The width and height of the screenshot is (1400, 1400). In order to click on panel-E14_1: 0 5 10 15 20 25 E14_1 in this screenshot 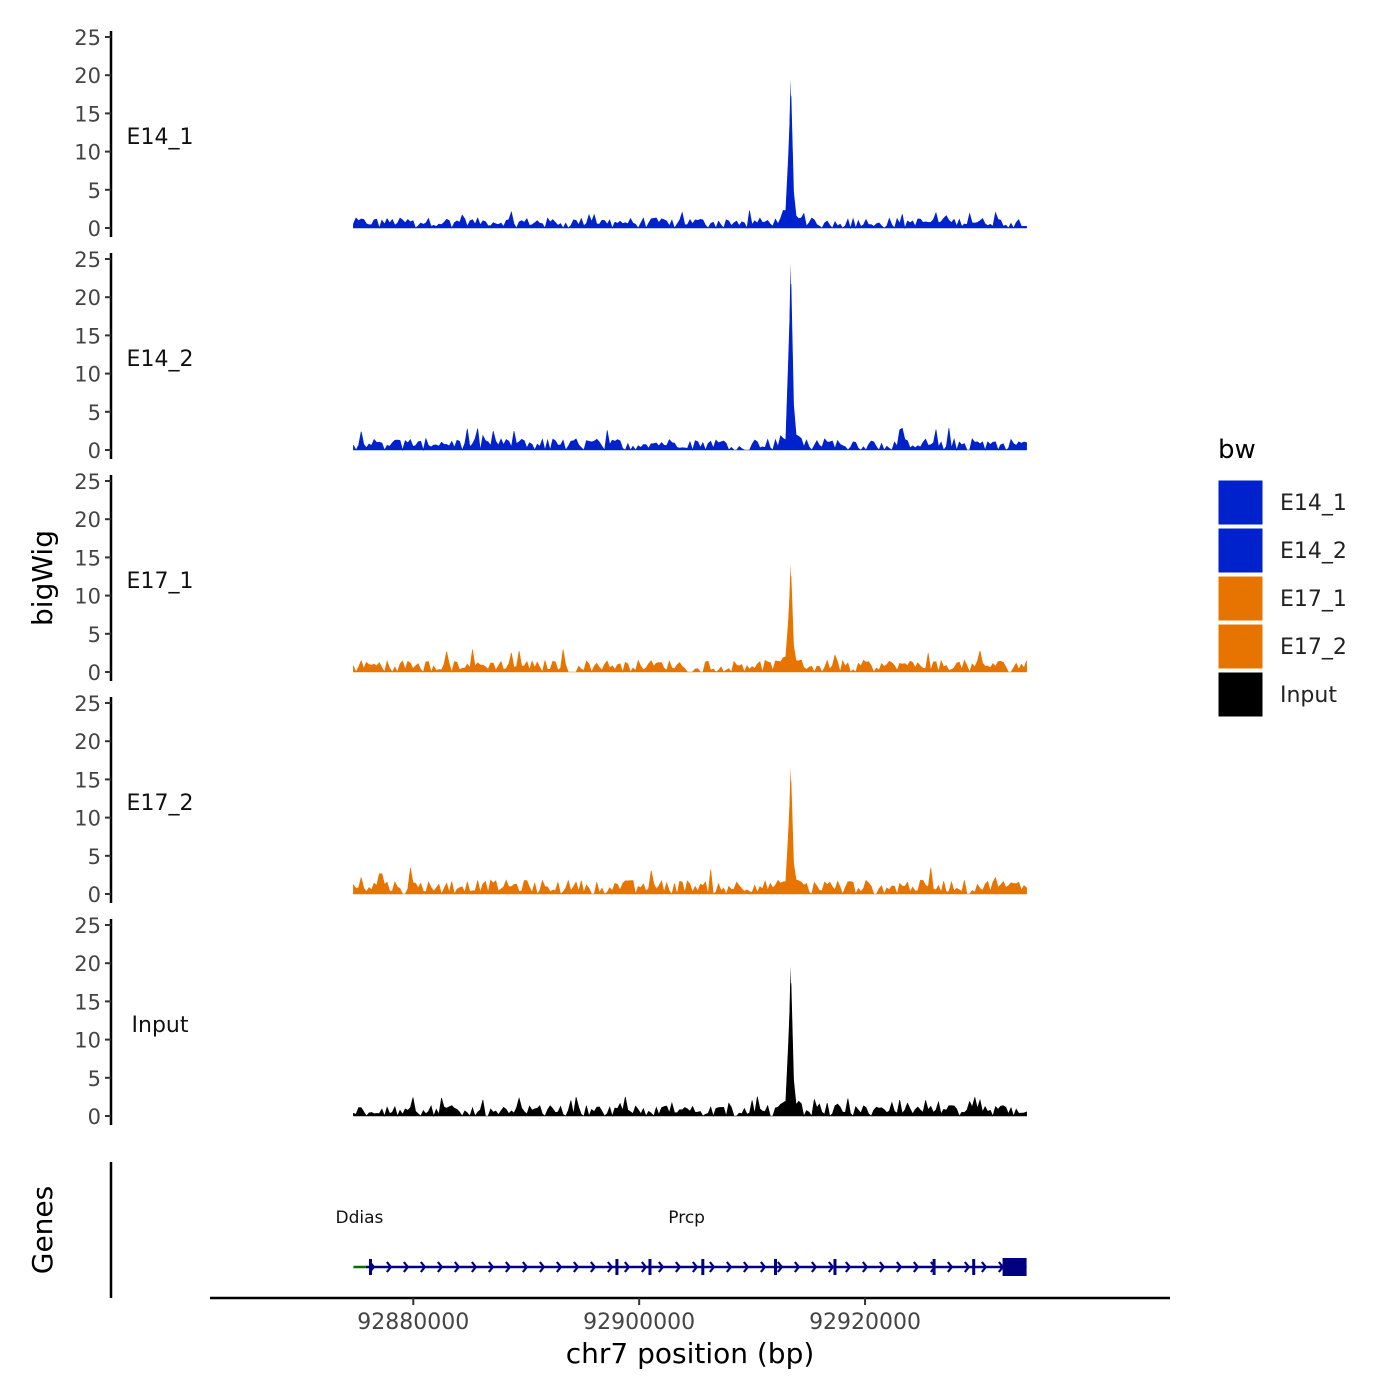, I will do `click(550, 133)`.